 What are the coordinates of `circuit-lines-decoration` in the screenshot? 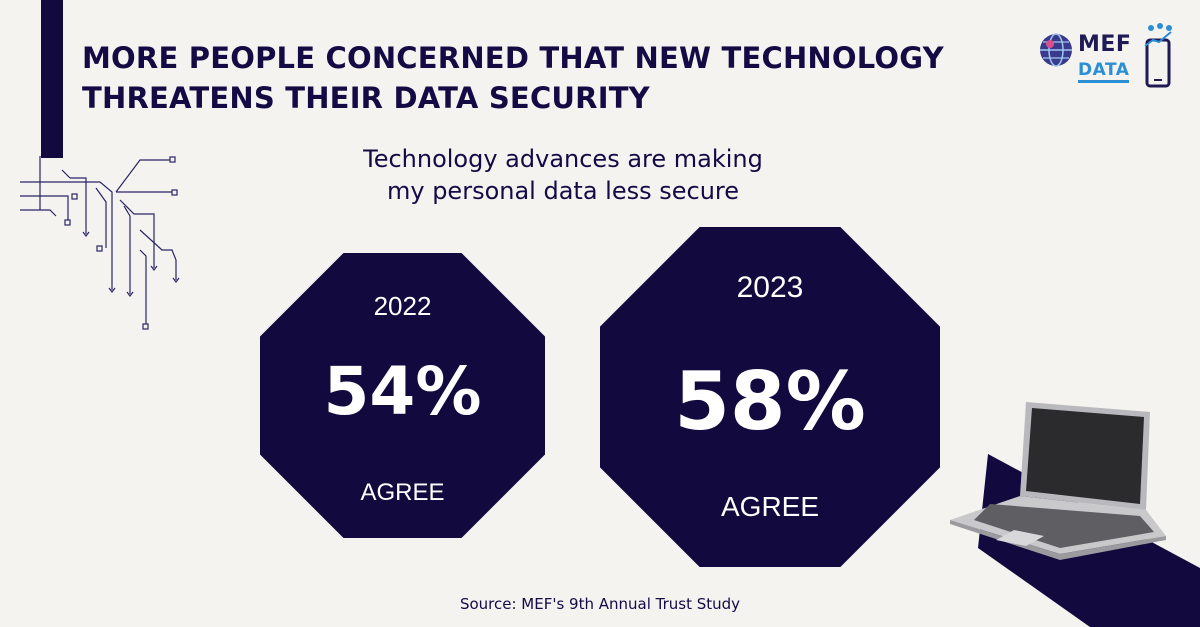 It's located at (100, 243).